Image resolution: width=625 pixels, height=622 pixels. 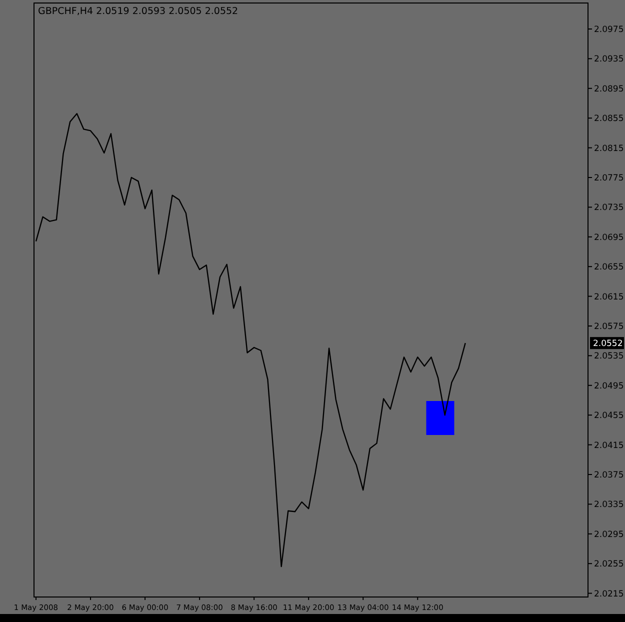 I want to click on y-tick-label: 2.0695, so click(x=609, y=237).